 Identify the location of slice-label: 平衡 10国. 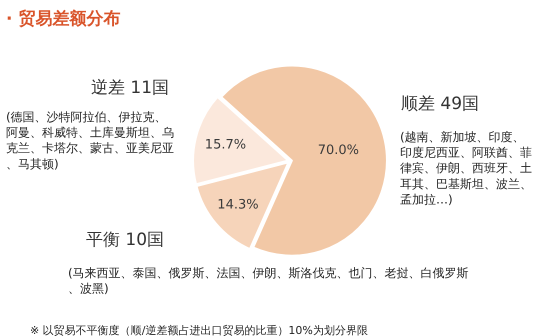
(125, 240).